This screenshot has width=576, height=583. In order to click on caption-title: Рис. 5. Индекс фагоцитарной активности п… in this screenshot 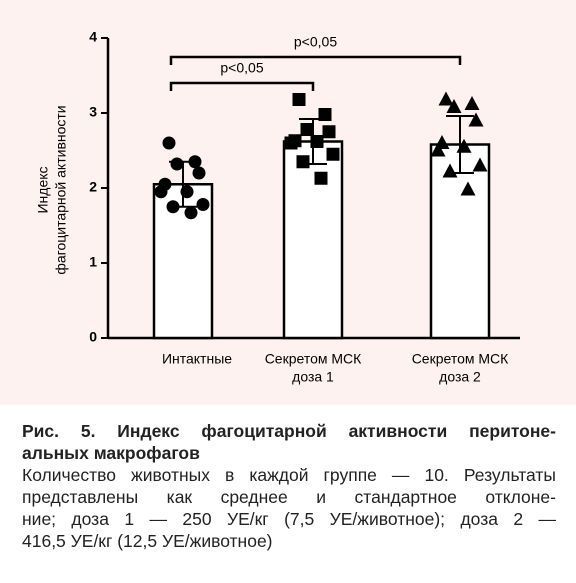, I will do `click(289, 431)`.